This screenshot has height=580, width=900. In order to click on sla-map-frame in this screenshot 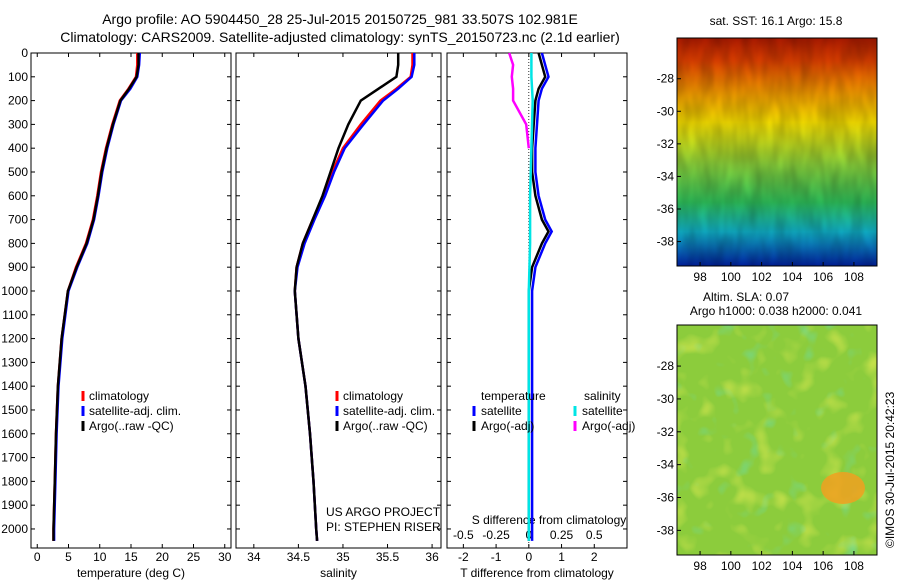, I will do `click(777, 440)`.